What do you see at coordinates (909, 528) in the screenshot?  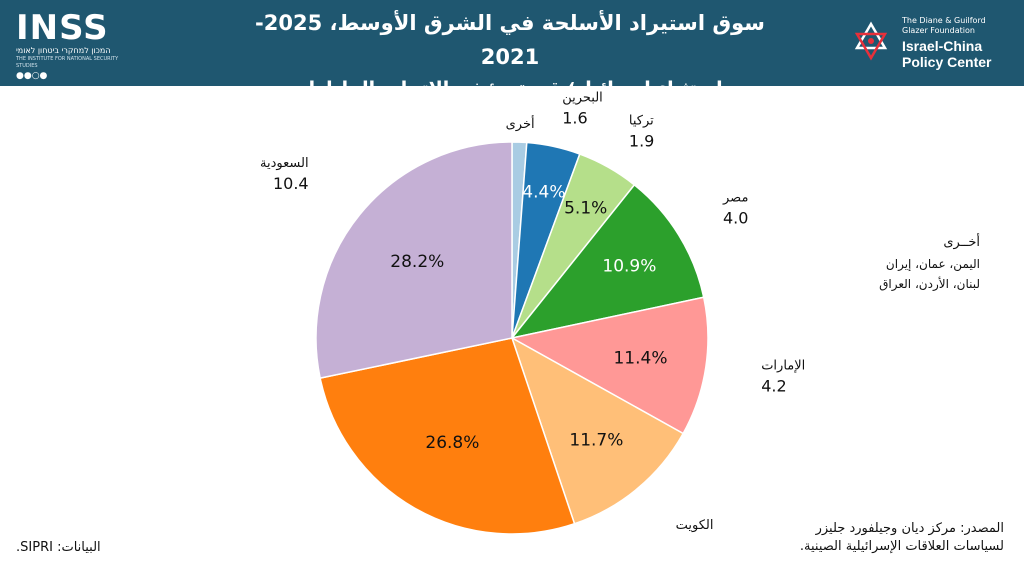 I see `source-note-line1: المصدر: مركز ديان وجيلفورد جليزر` at bounding box center [909, 528].